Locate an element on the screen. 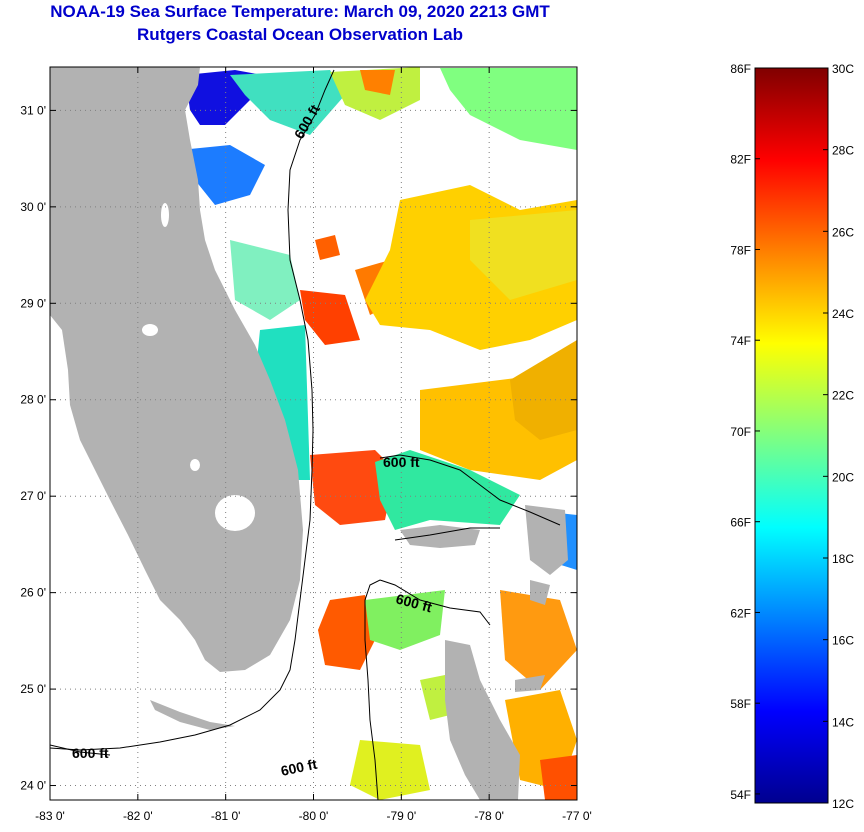  colorbar-f-label: 82F is located at coordinates (740, 160).